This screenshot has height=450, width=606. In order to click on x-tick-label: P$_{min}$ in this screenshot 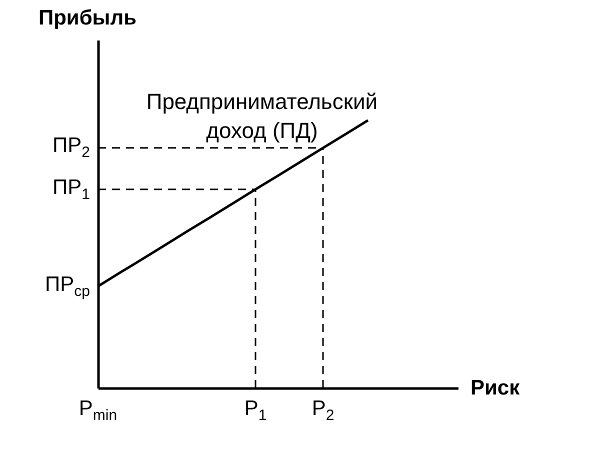, I will do `click(98, 410)`.